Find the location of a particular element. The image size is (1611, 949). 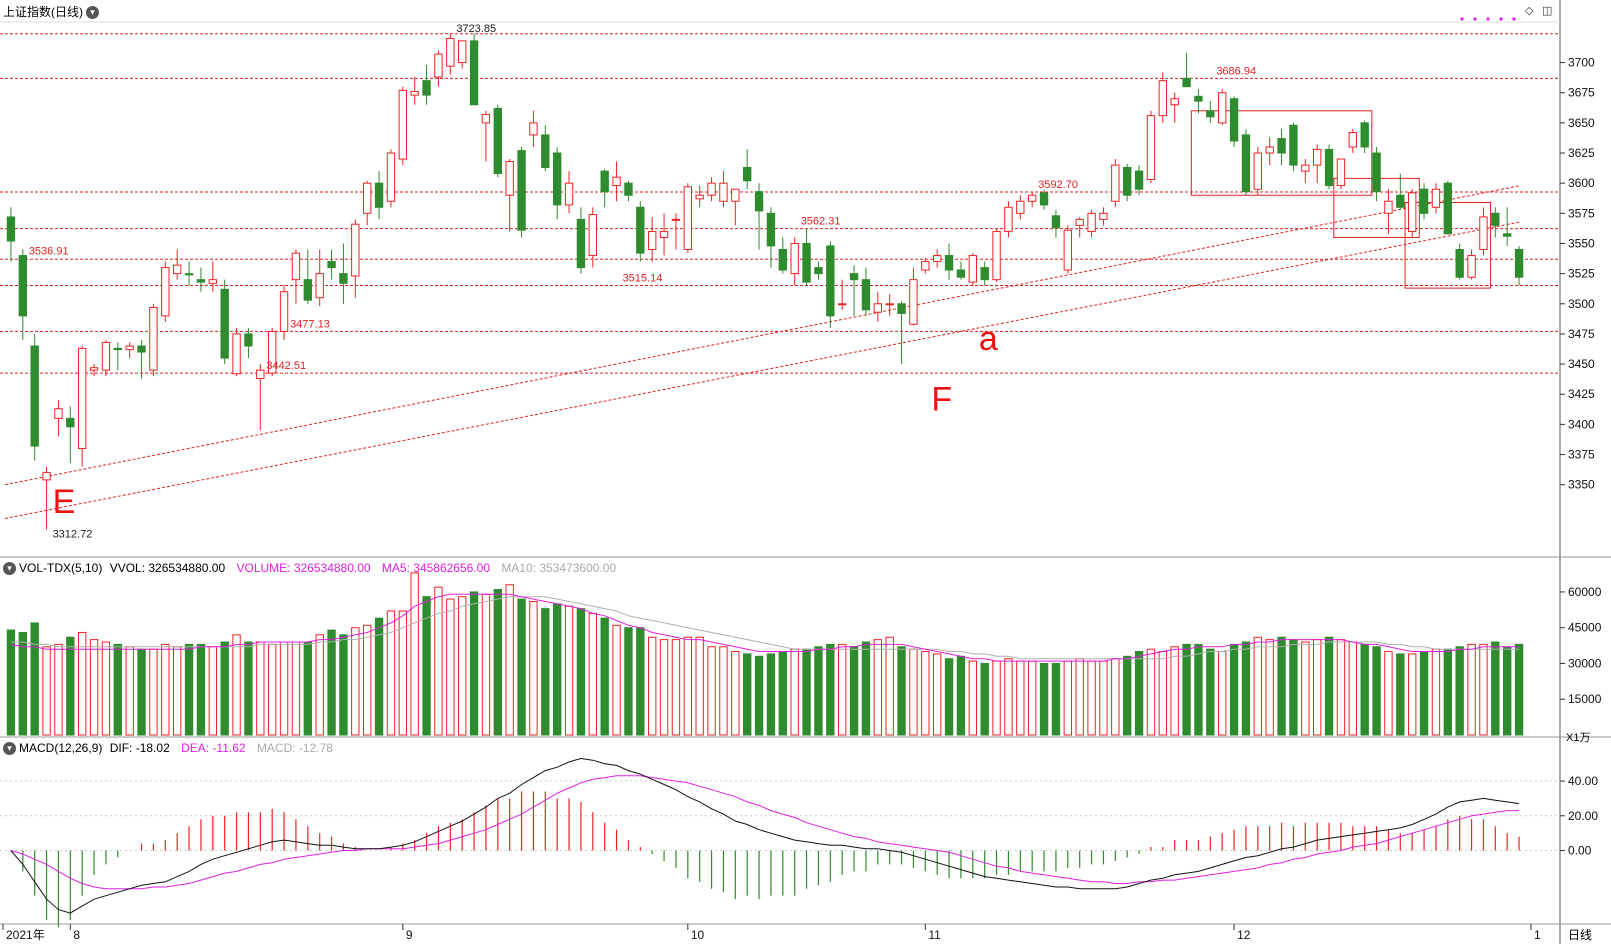

price-value-label: 3477.13 is located at coordinates (310, 324).